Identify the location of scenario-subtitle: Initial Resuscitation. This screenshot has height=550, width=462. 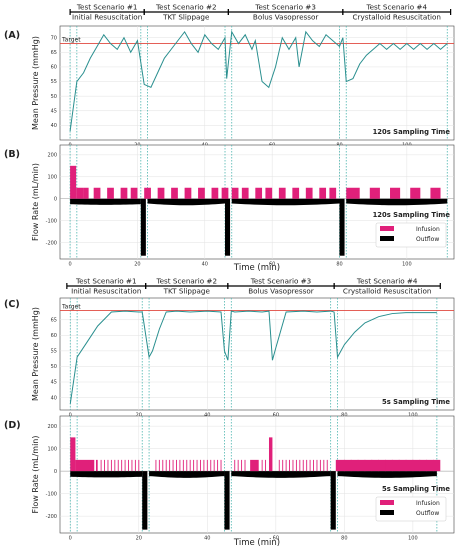
(107, 17).